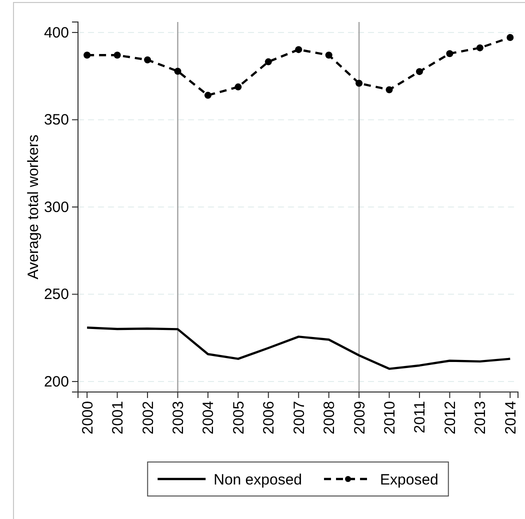 This screenshot has height=519, width=525. I want to click on x-tick-label: 2010, so click(390, 417).